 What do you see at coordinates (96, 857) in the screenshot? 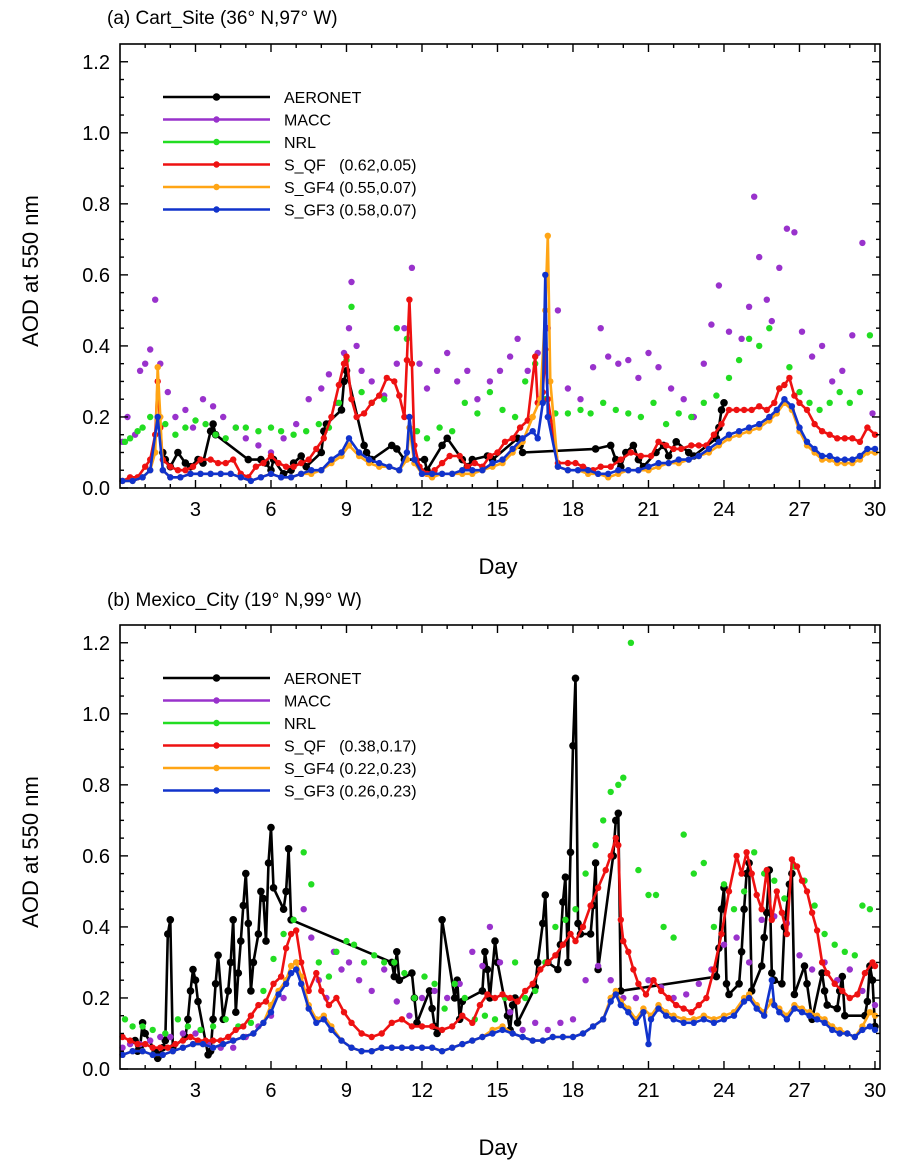
I see `y-tick-label: 0.6` at bounding box center [96, 857].